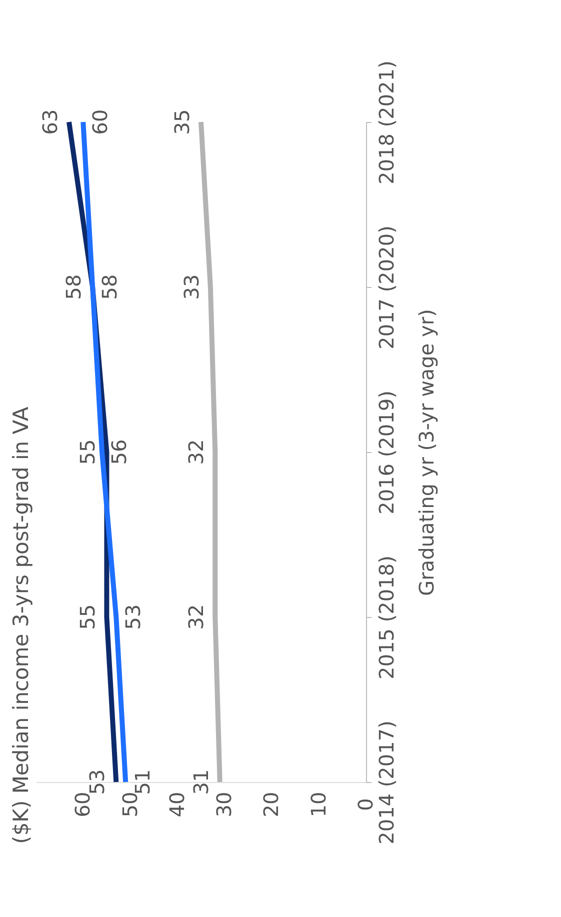  I want to click on y-tick-label: 2014 (2017), so click(386, 782).